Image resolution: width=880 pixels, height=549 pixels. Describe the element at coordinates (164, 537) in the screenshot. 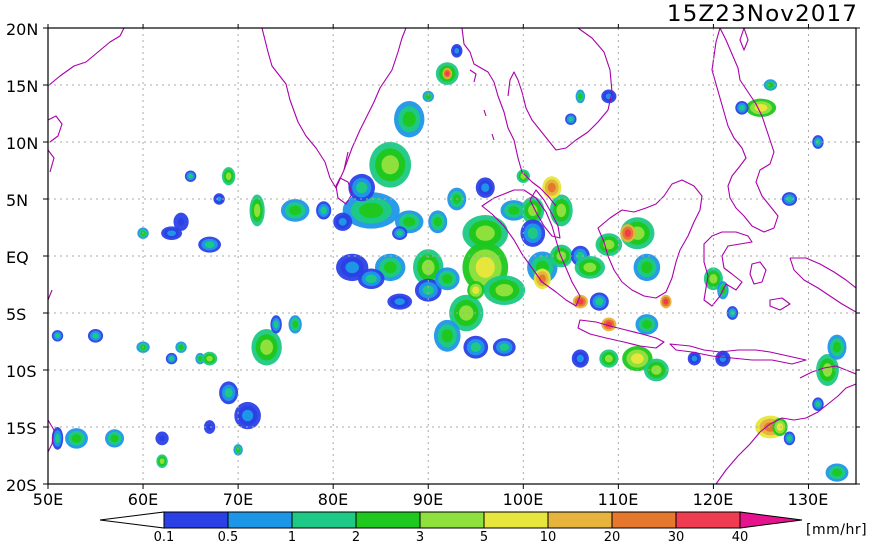

I see `colorbar-tick-0-1: 0.1` at that location.